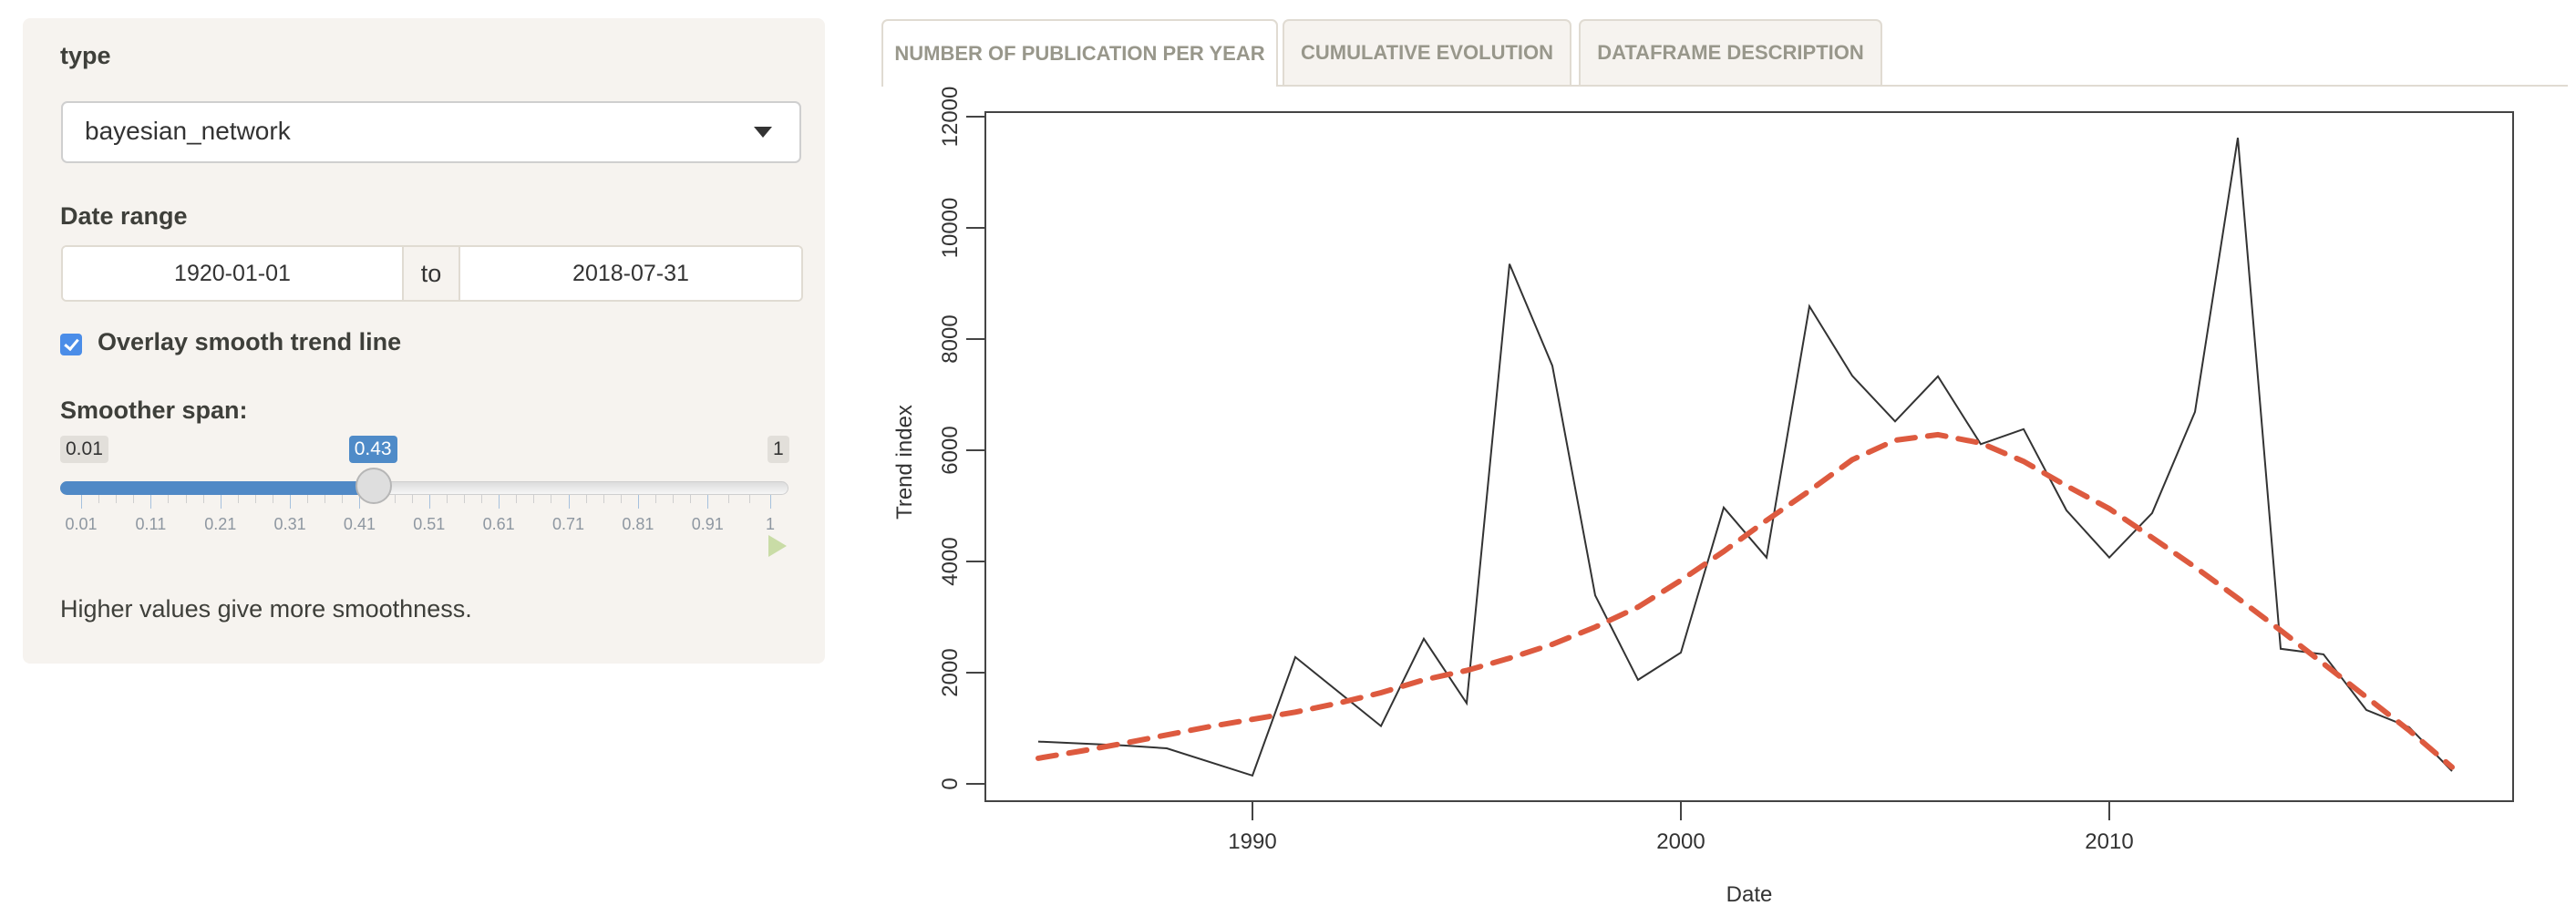 The width and height of the screenshot is (2576, 906). I want to click on tab-cumulative-evolution: CUMULATIVE EVOLUTION, so click(1427, 52).